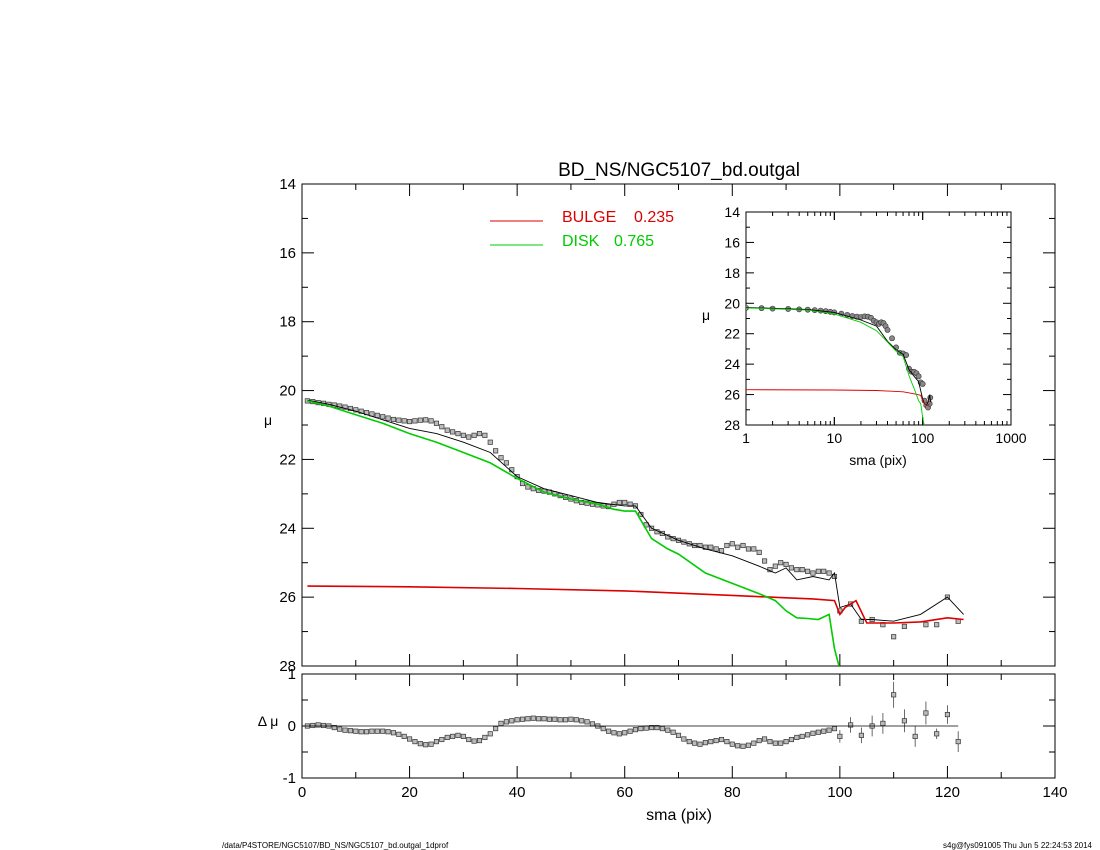 This screenshot has height=850, width=1100. What do you see at coordinates (732, 425) in the screenshot?
I see `y-tick-label: 28` at bounding box center [732, 425].